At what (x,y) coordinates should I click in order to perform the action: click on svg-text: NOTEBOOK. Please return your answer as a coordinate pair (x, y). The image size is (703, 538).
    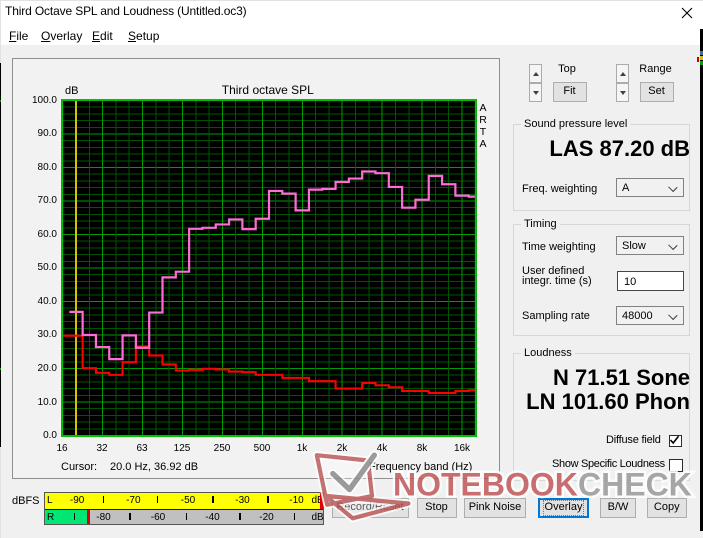
    Looking at the image, I should click on (485, 485).